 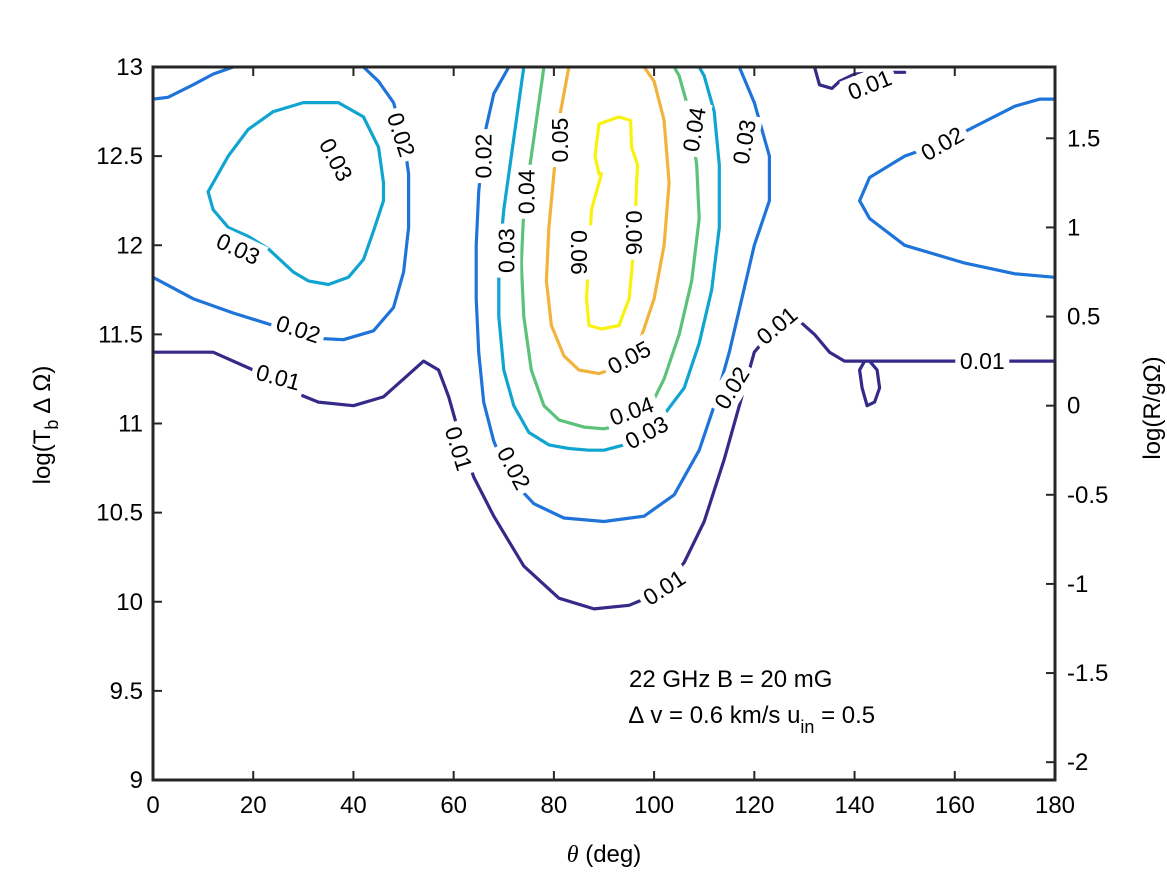 What do you see at coordinates (807, 727) in the screenshot?
I see `annotation-line2-sub: in` at bounding box center [807, 727].